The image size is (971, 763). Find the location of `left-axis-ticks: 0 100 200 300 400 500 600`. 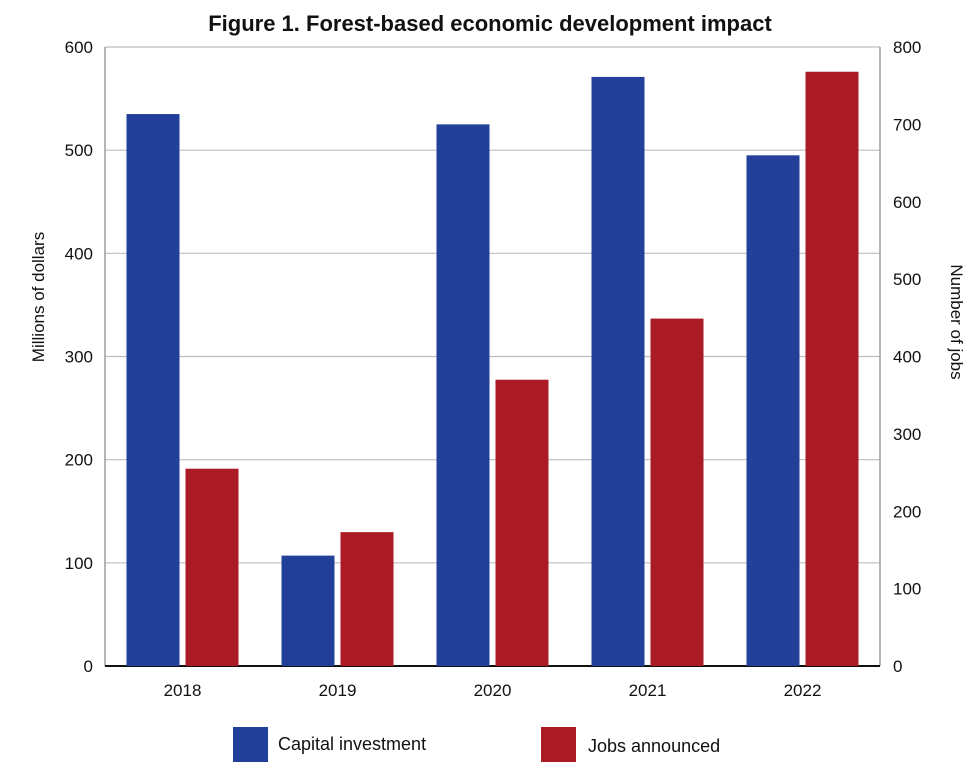

left-axis-ticks: 0 100 200 300 400 500 600 is located at coordinates (79, 357).